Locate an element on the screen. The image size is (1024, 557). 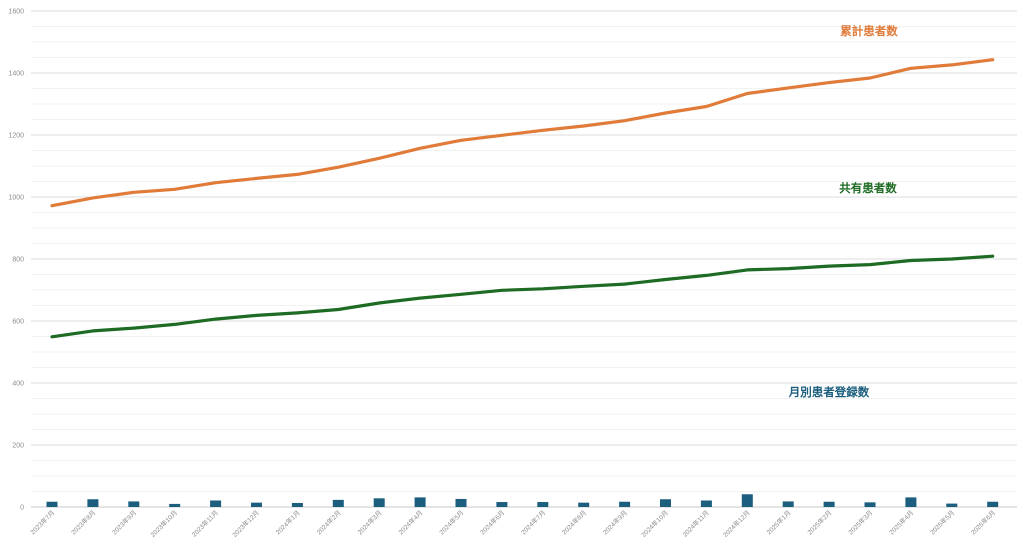
bar-series is located at coordinates (522, 500).